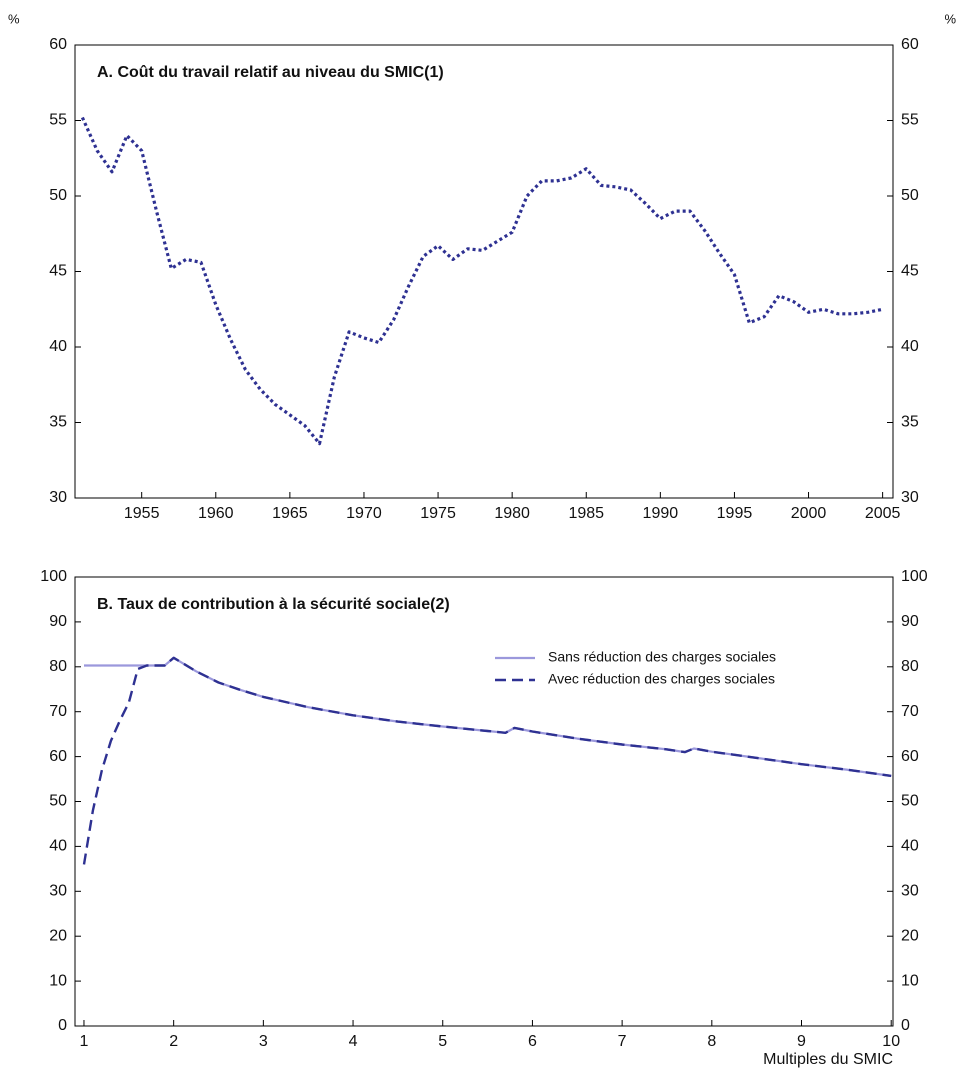 The image size is (964, 1071). What do you see at coordinates (58, 621) in the screenshot?
I see `y-tick-label: 90` at bounding box center [58, 621].